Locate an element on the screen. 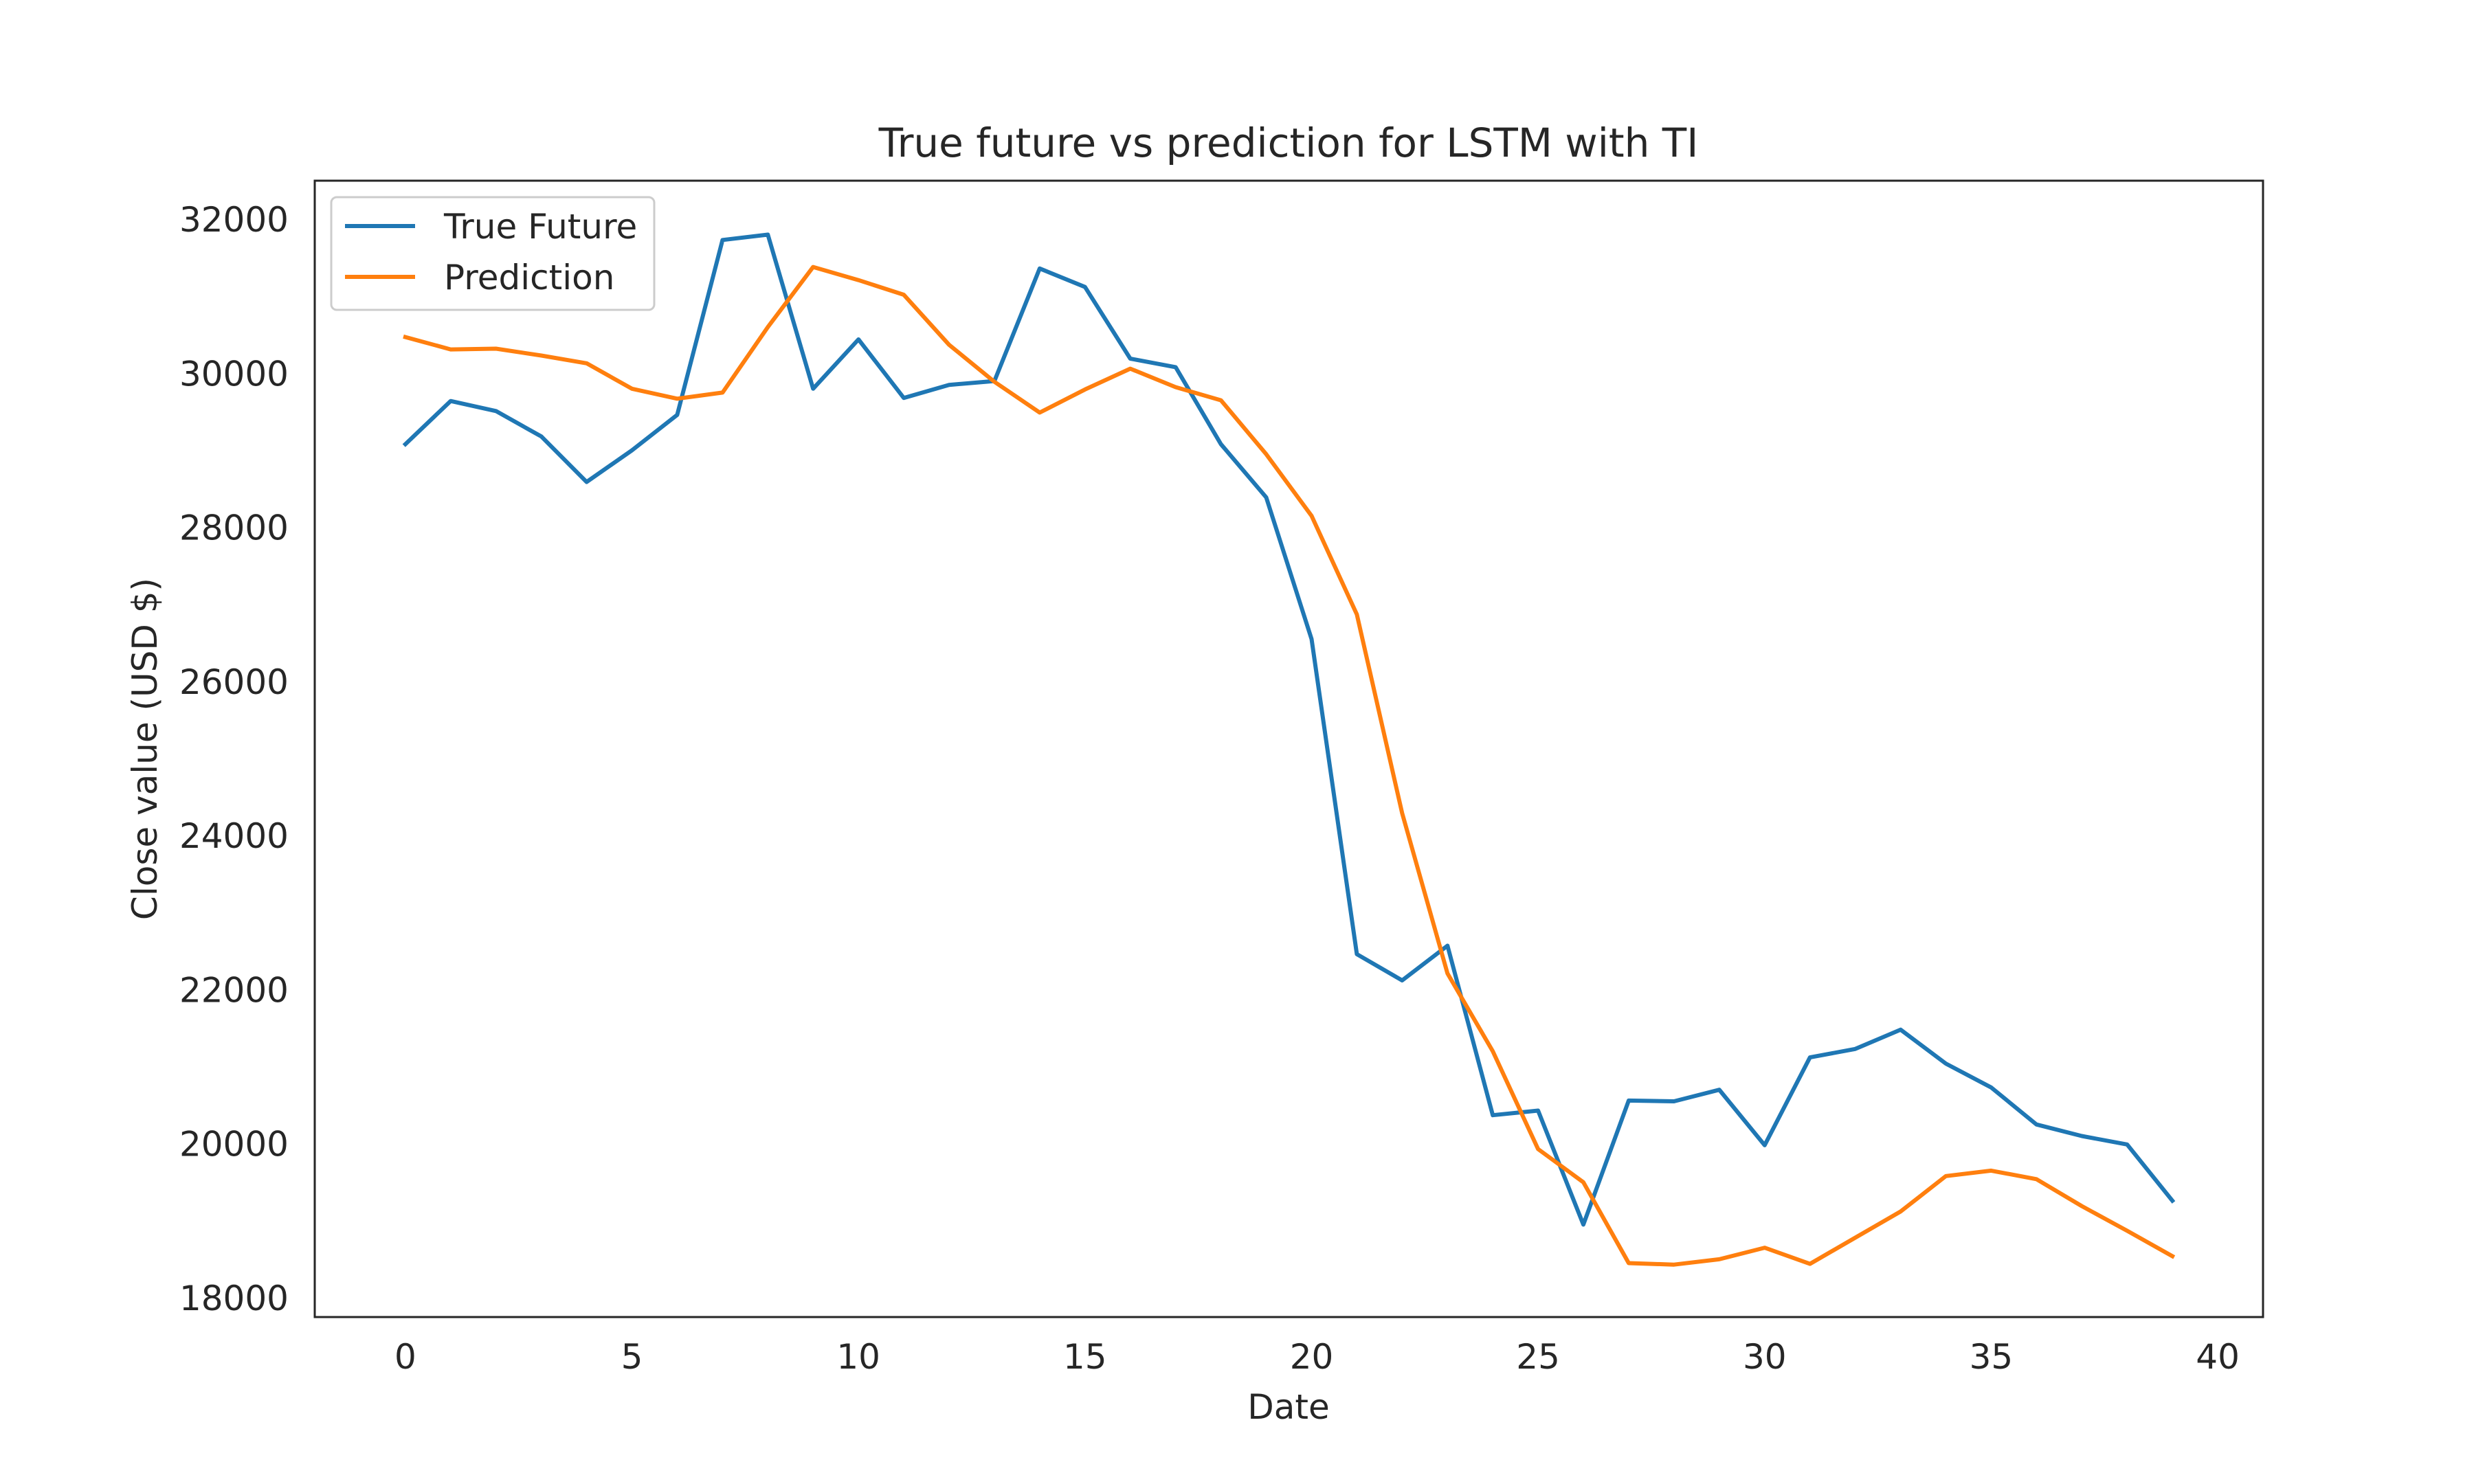 The image size is (2474, 1484). y-tick-label: 20000 is located at coordinates (234, 1145).